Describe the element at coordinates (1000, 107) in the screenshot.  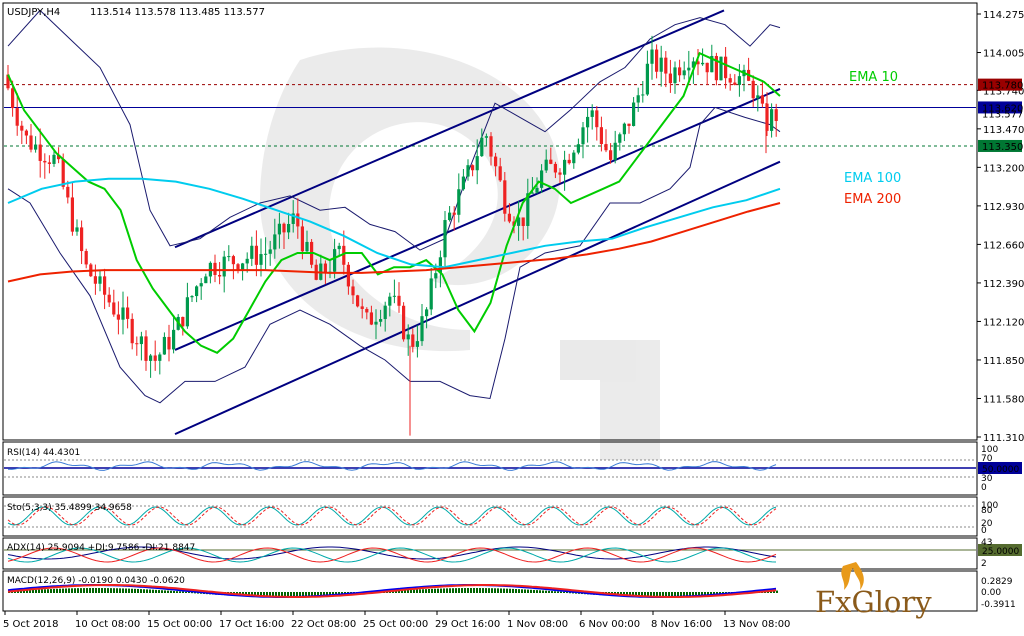
I see `current-price-tag-bg` at that location.